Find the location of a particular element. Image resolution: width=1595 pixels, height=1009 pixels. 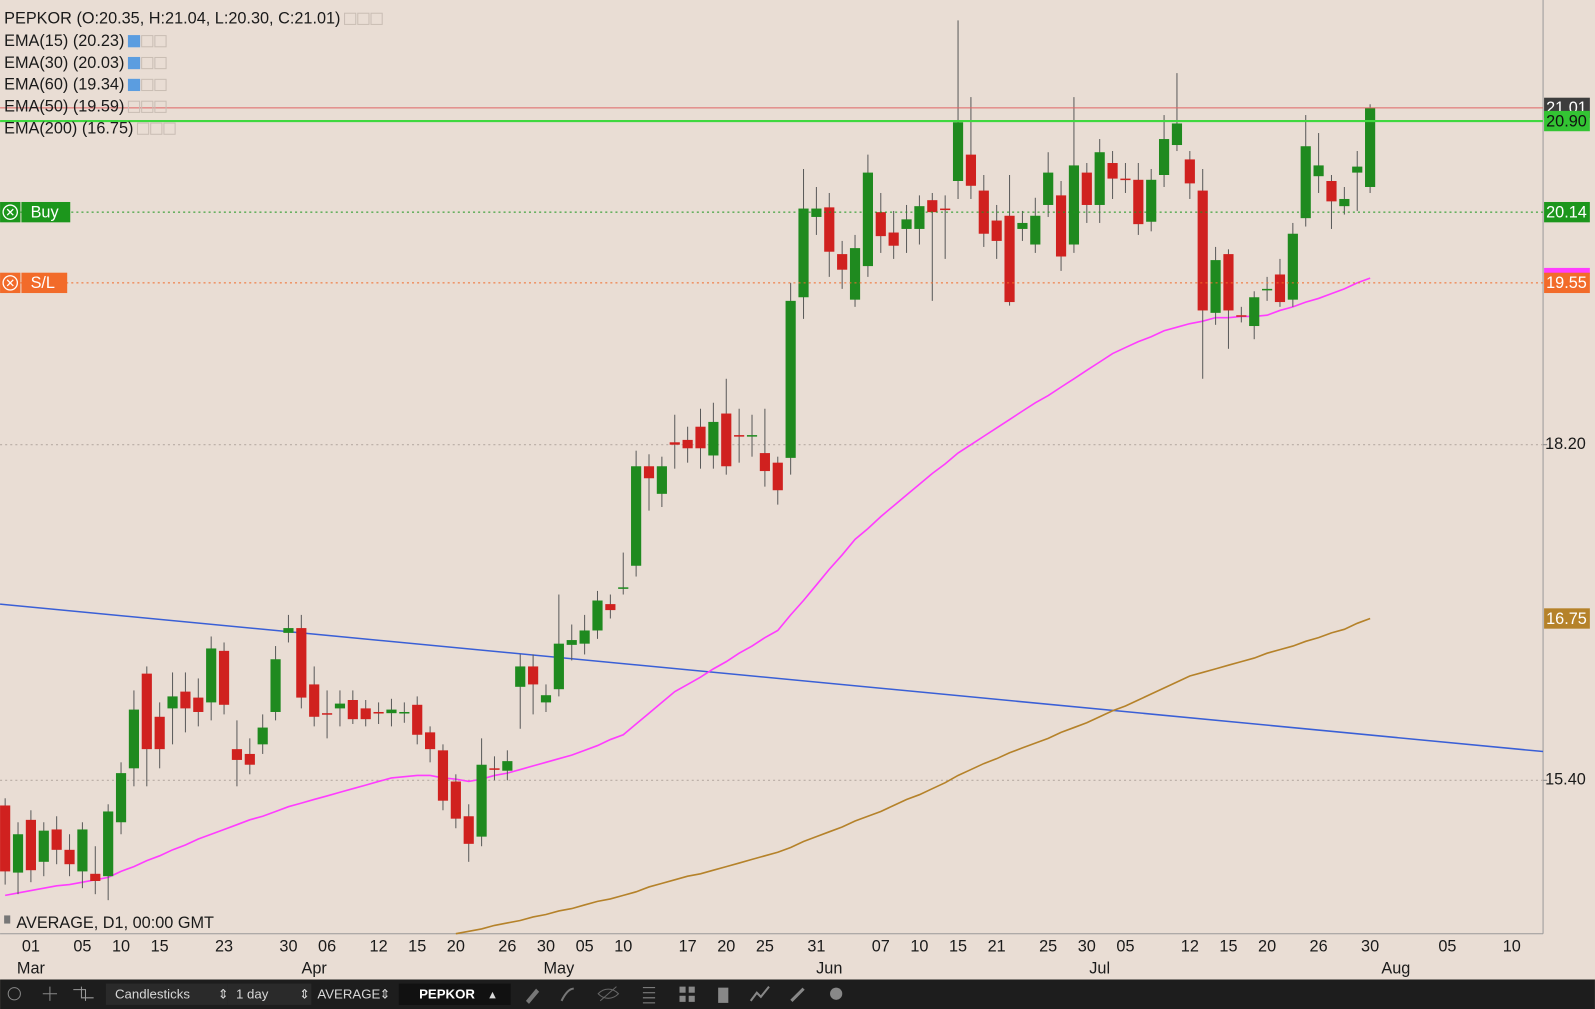

dropdown-arrow: ▴ is located at coordinates (492, 993).